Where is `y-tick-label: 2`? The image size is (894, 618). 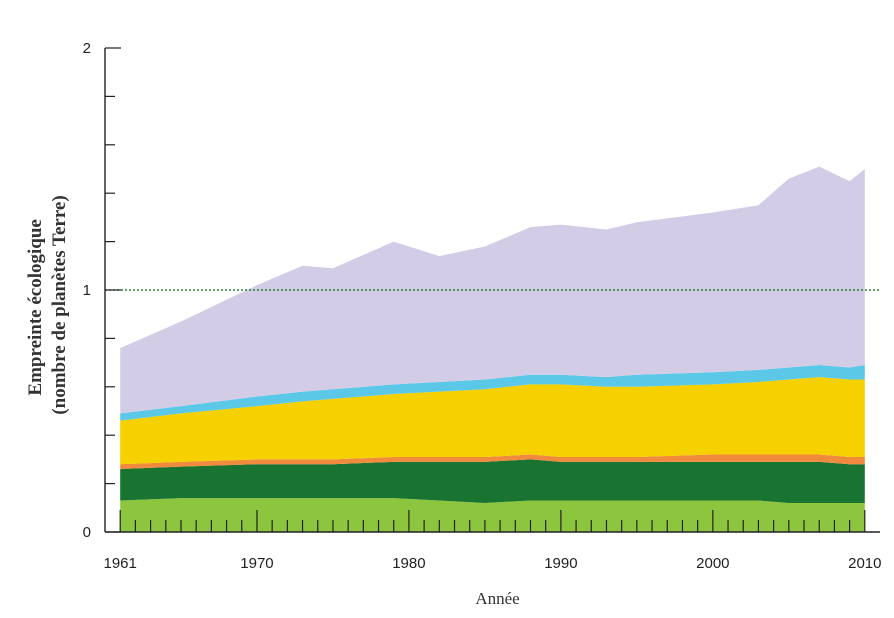 y-tick-label: 2 is located at coordinates (87, 48).